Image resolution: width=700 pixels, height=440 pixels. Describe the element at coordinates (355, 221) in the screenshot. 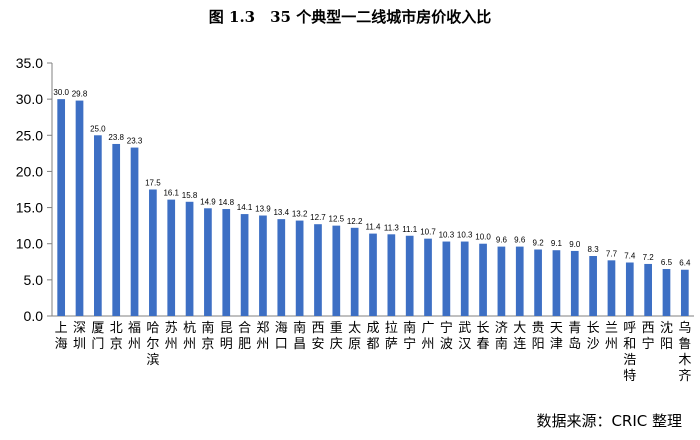

I see `data-label: 12.2` at that location.